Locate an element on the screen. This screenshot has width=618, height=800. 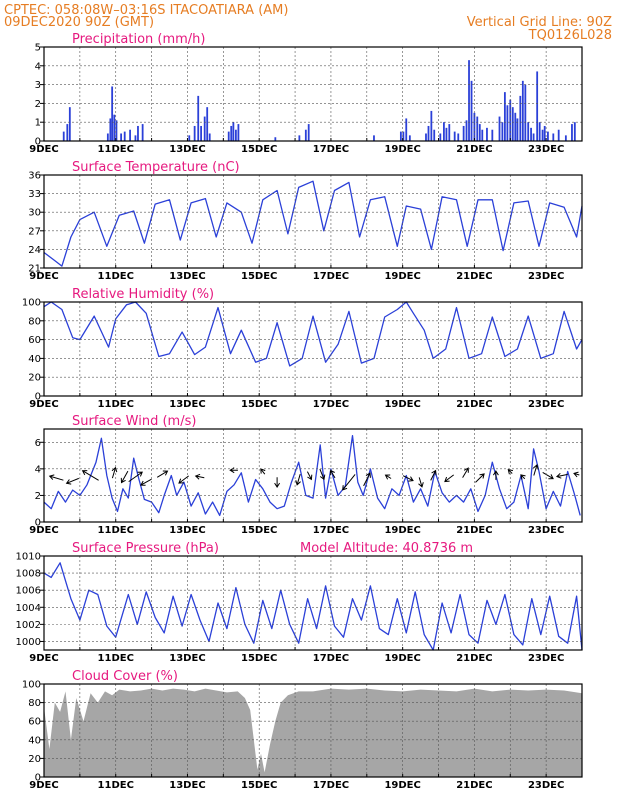
header-right-line2: TQ0126L028 is located at coordinates (570, 35).